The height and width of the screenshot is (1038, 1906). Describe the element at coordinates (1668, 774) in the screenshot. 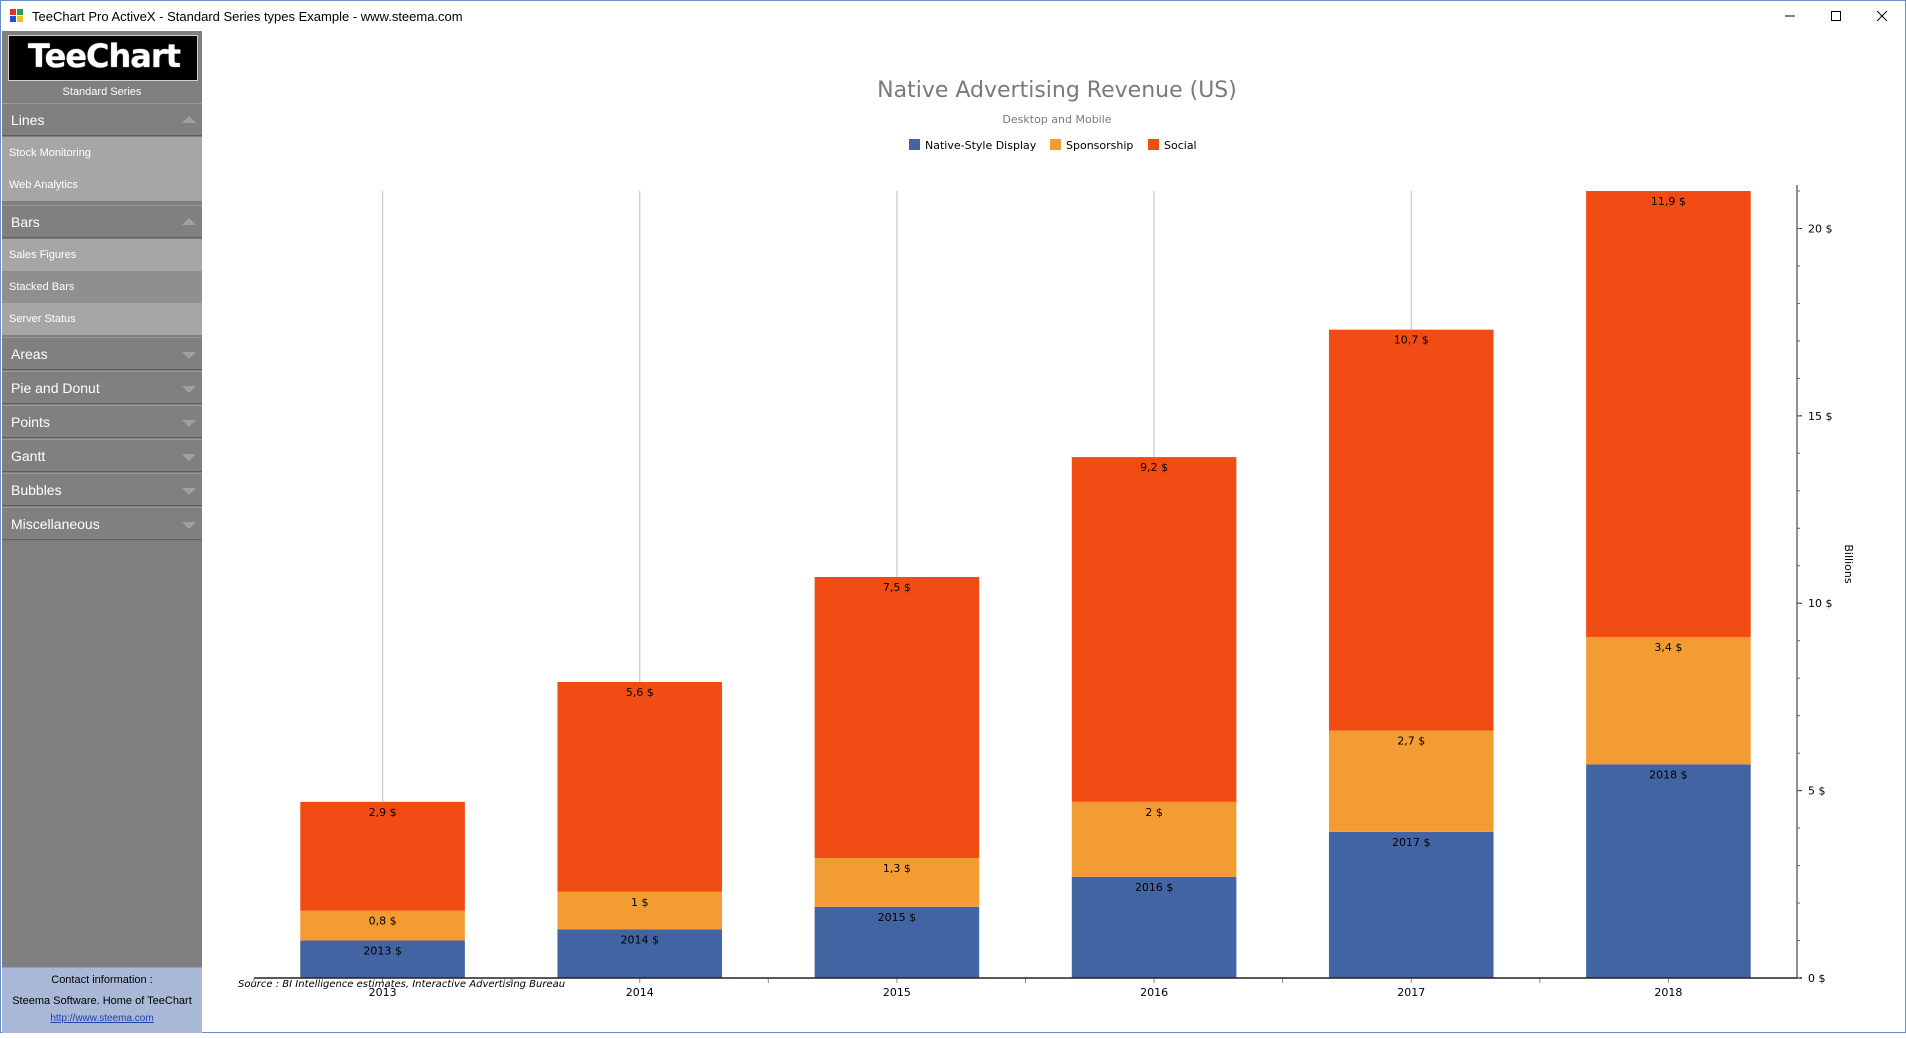

I see `data-label: 2018 $` at that location.